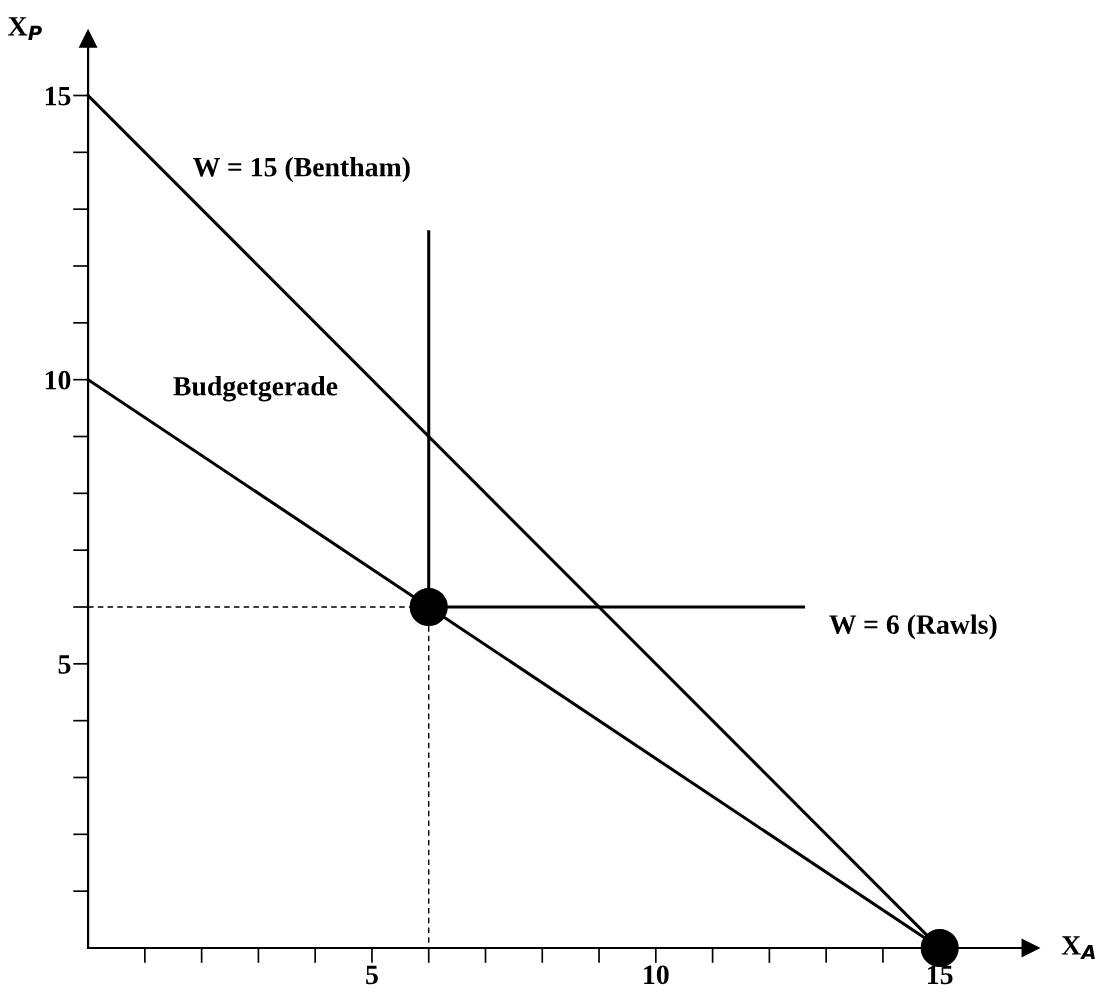  Describe the element at coordinates (940, 975) in the screenshot. I see `x-tick-label: 15` at that location.